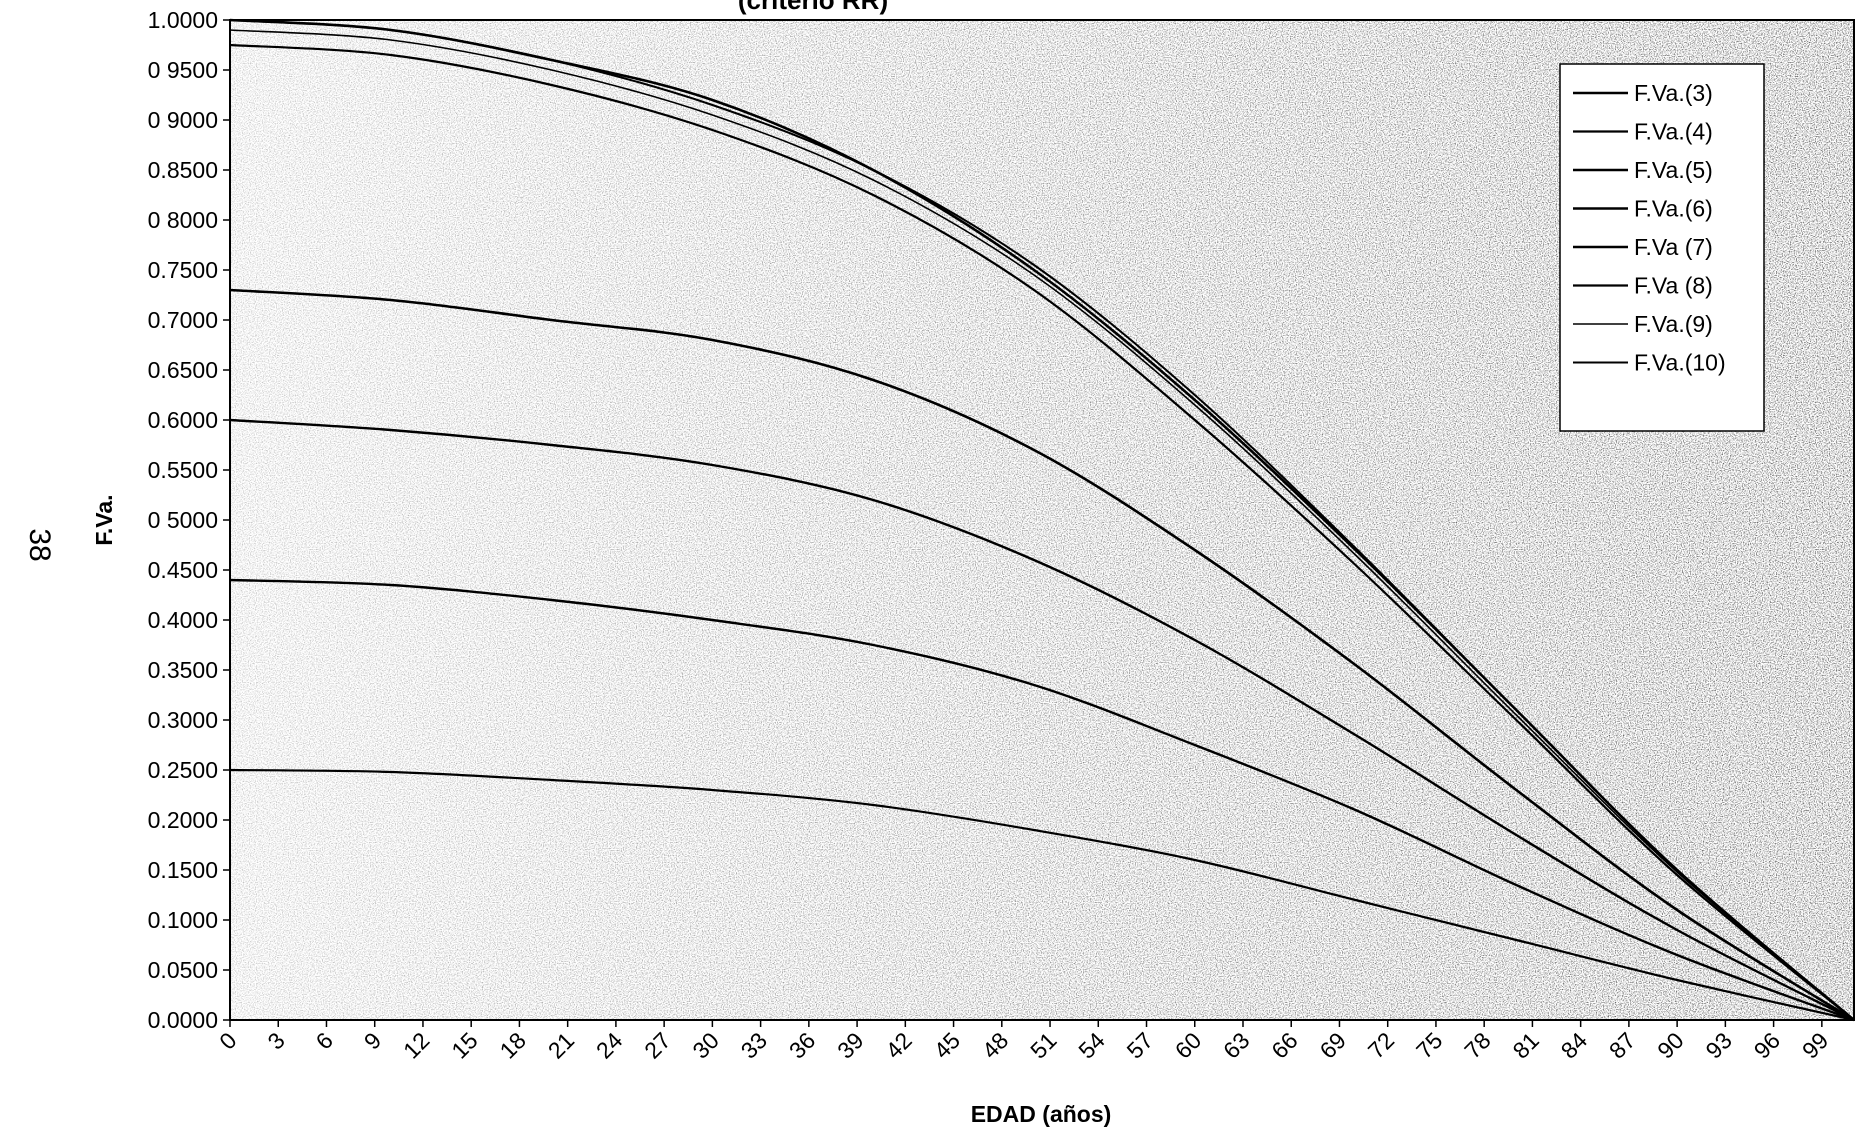  Describe the element at coordinates (1140, 1045) in the screenshot. I see `x-tick-label: 57` at that location.